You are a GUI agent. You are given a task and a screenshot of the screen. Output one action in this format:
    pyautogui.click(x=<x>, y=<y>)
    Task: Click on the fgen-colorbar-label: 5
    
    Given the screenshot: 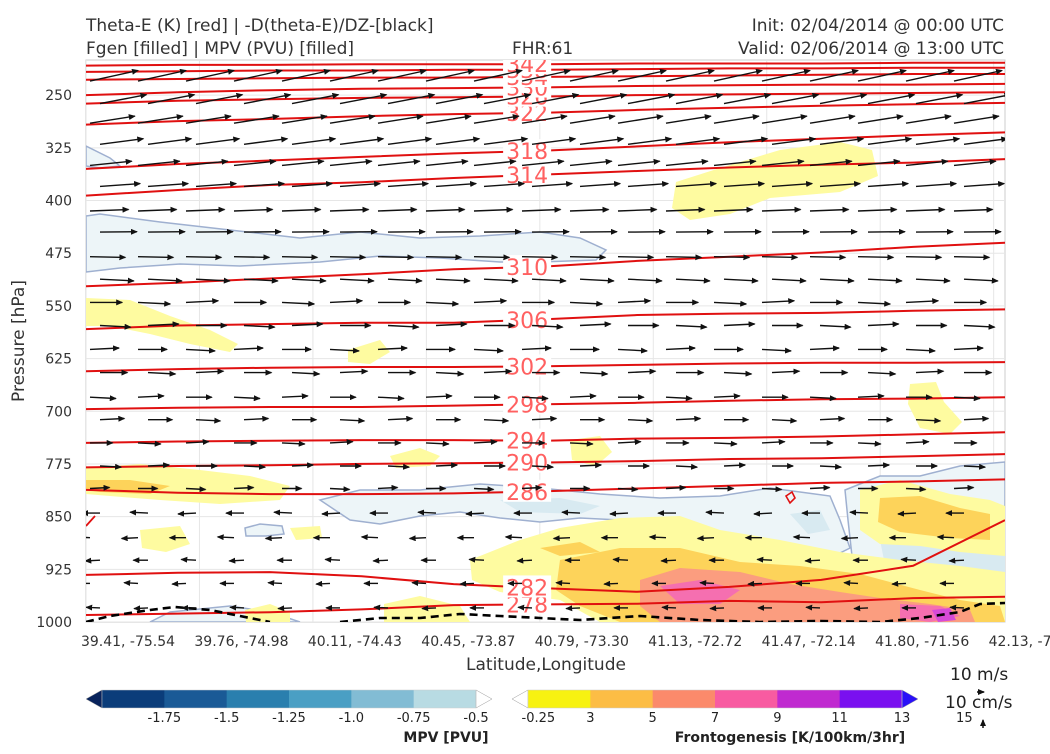 What is the action you would take?
    pyautogui.click(x=653, y=718)
    